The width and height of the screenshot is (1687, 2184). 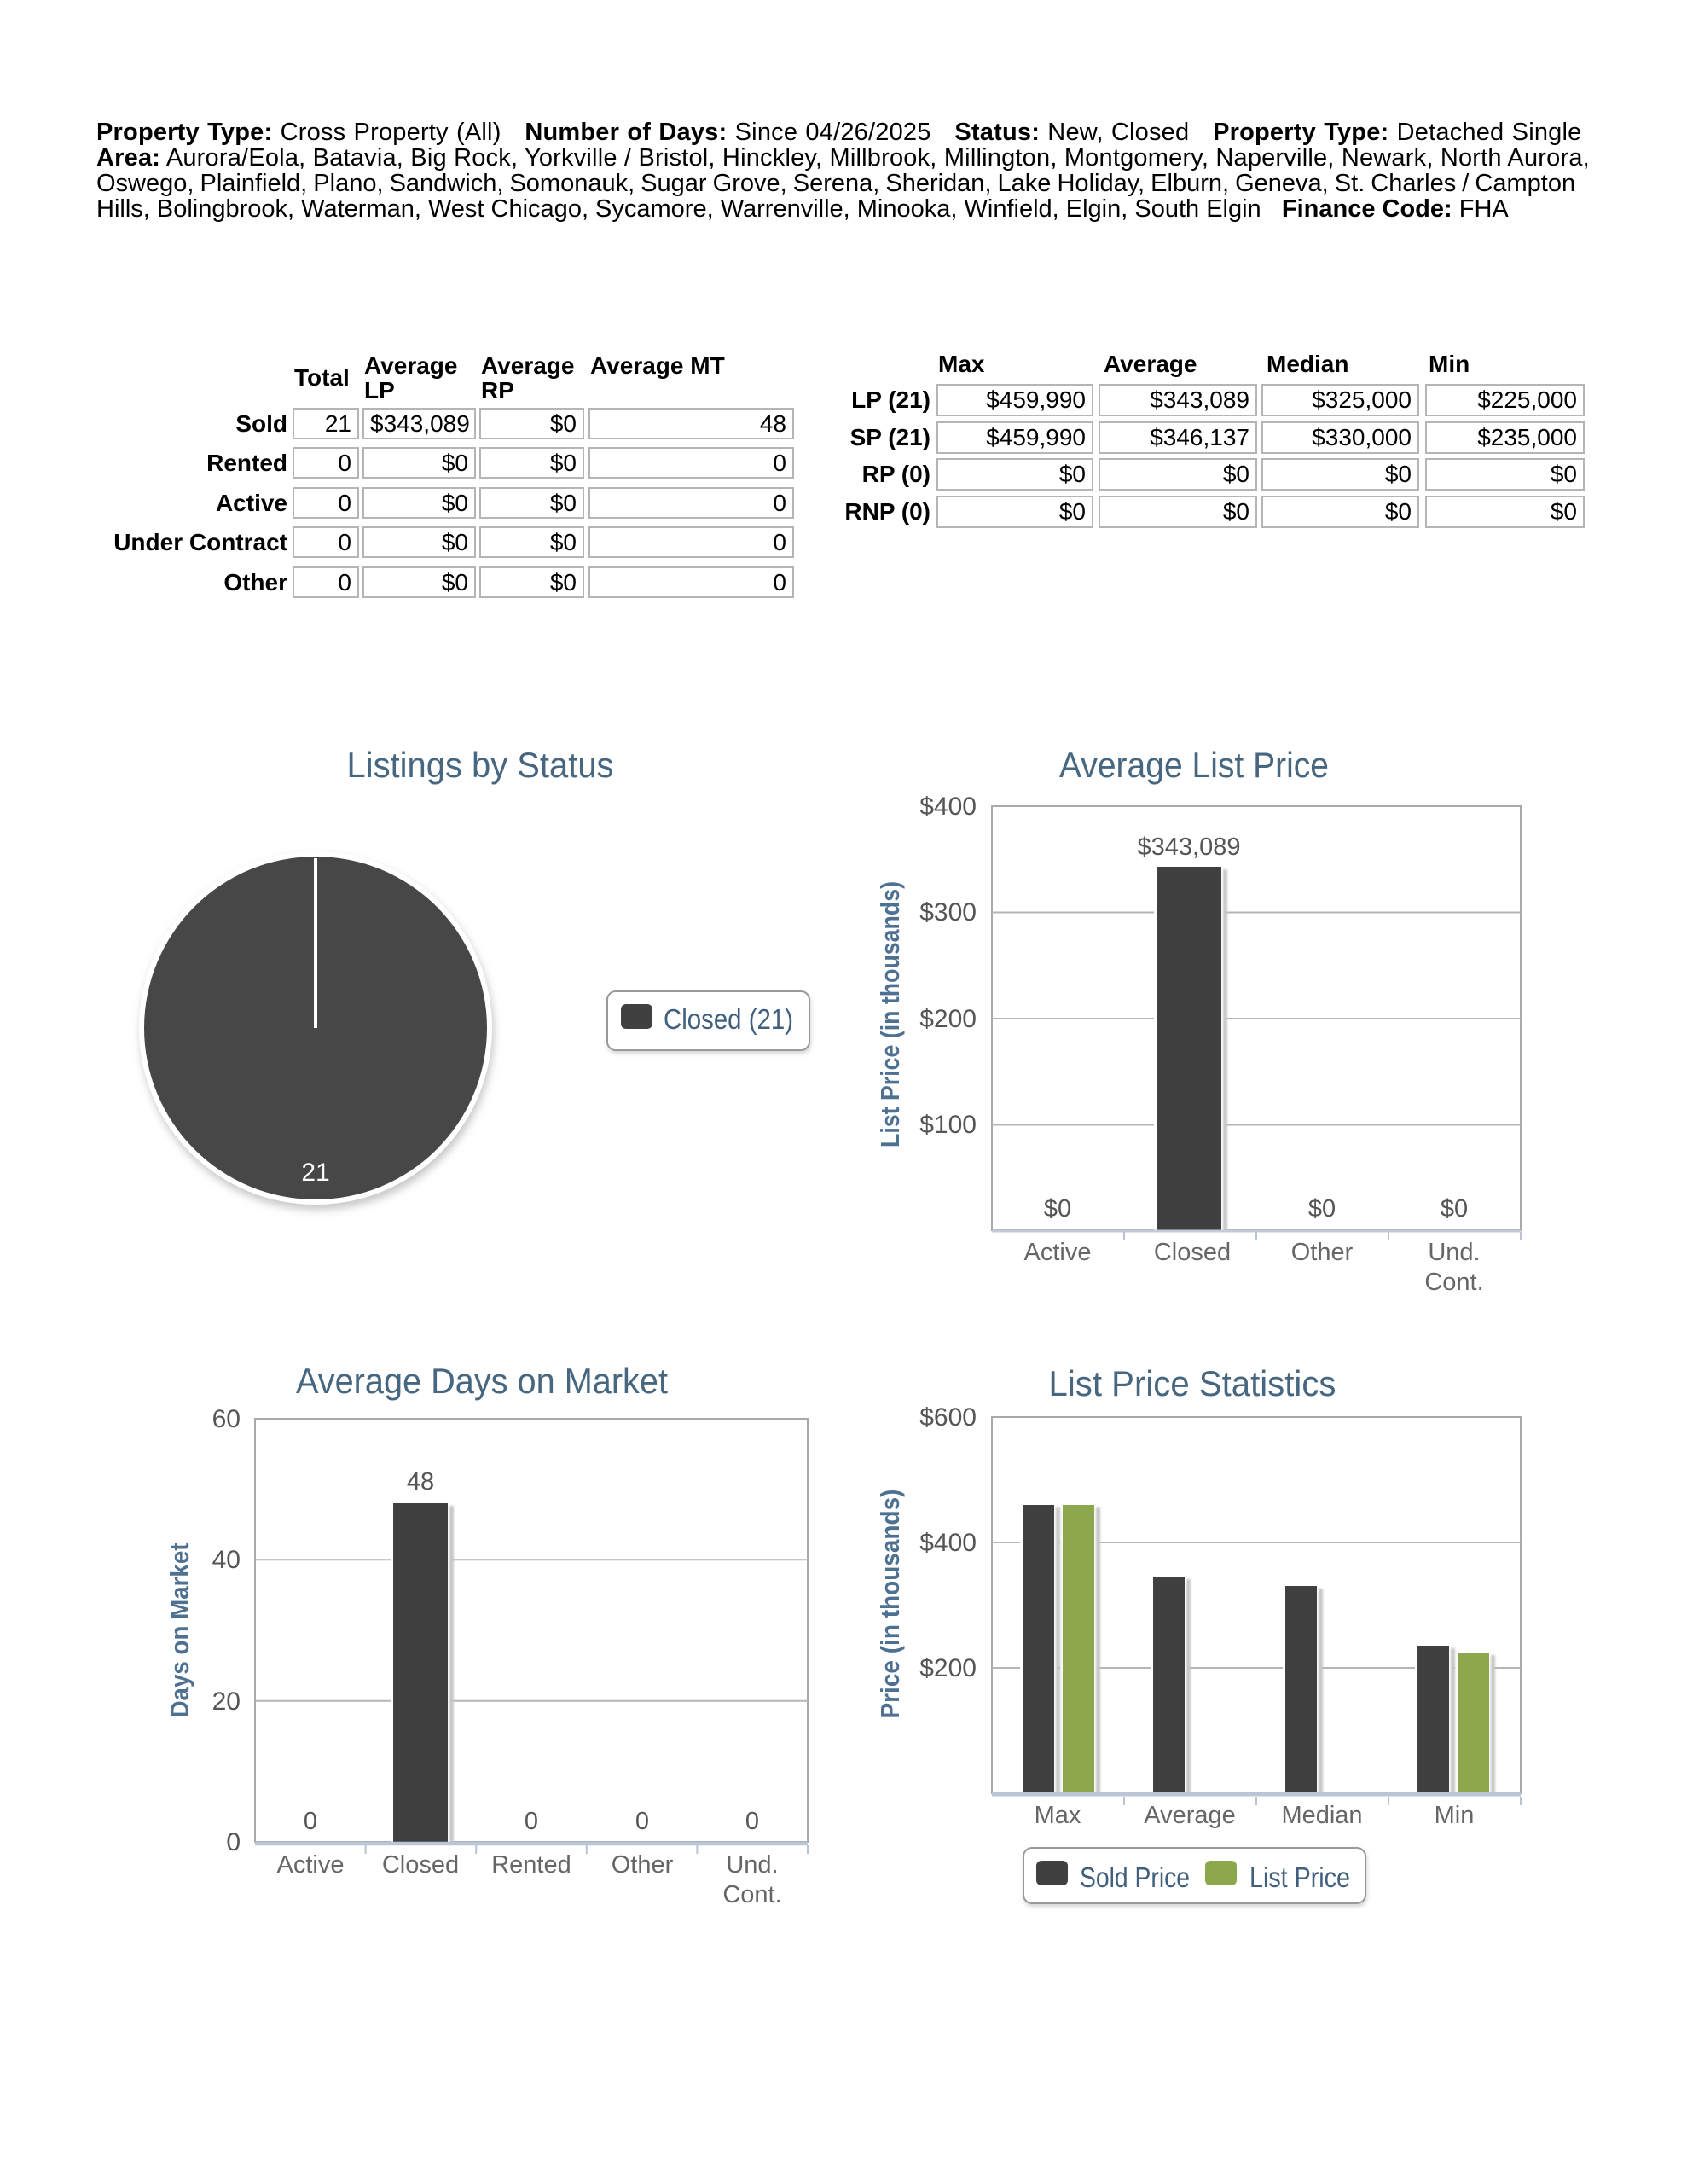 What do you see at coordinates (1300, 1878) in the screenshot?
I see `svg-text: List Price` at bounding box center [1300, 1878].